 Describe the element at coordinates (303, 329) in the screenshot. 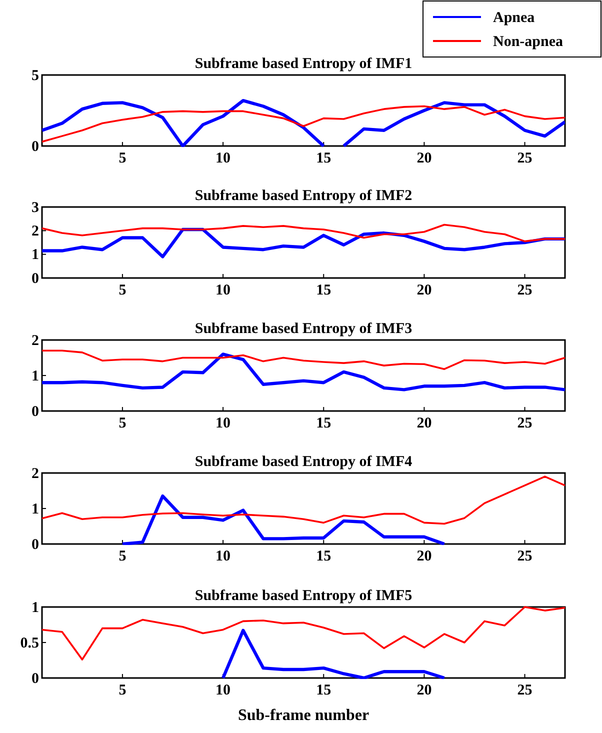

I see `chart-title: Subframe based Entropy of IMF3` at that location.